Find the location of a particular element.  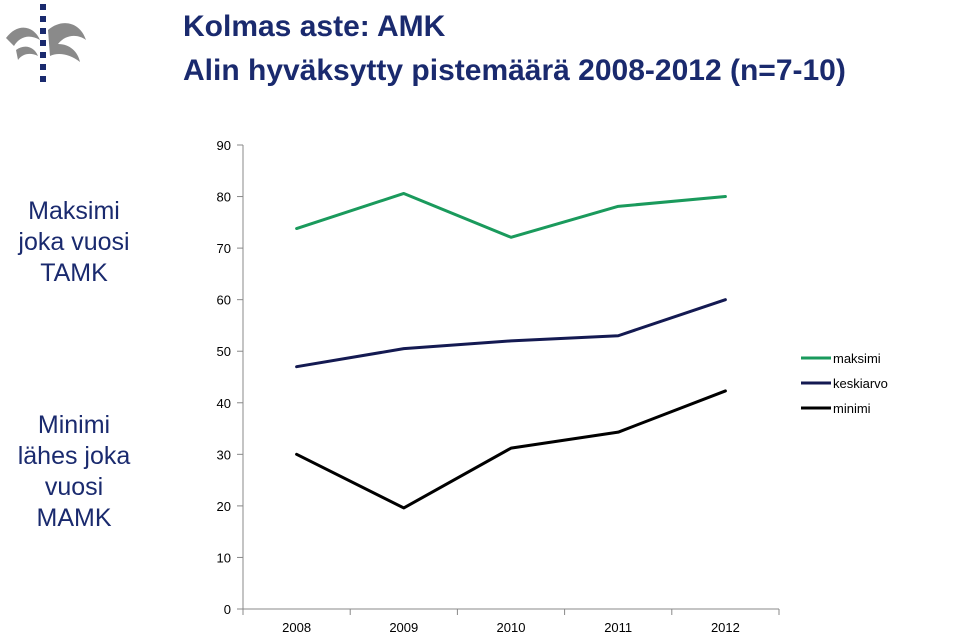

series-line-maksimi is located at coordinates (511, 215).